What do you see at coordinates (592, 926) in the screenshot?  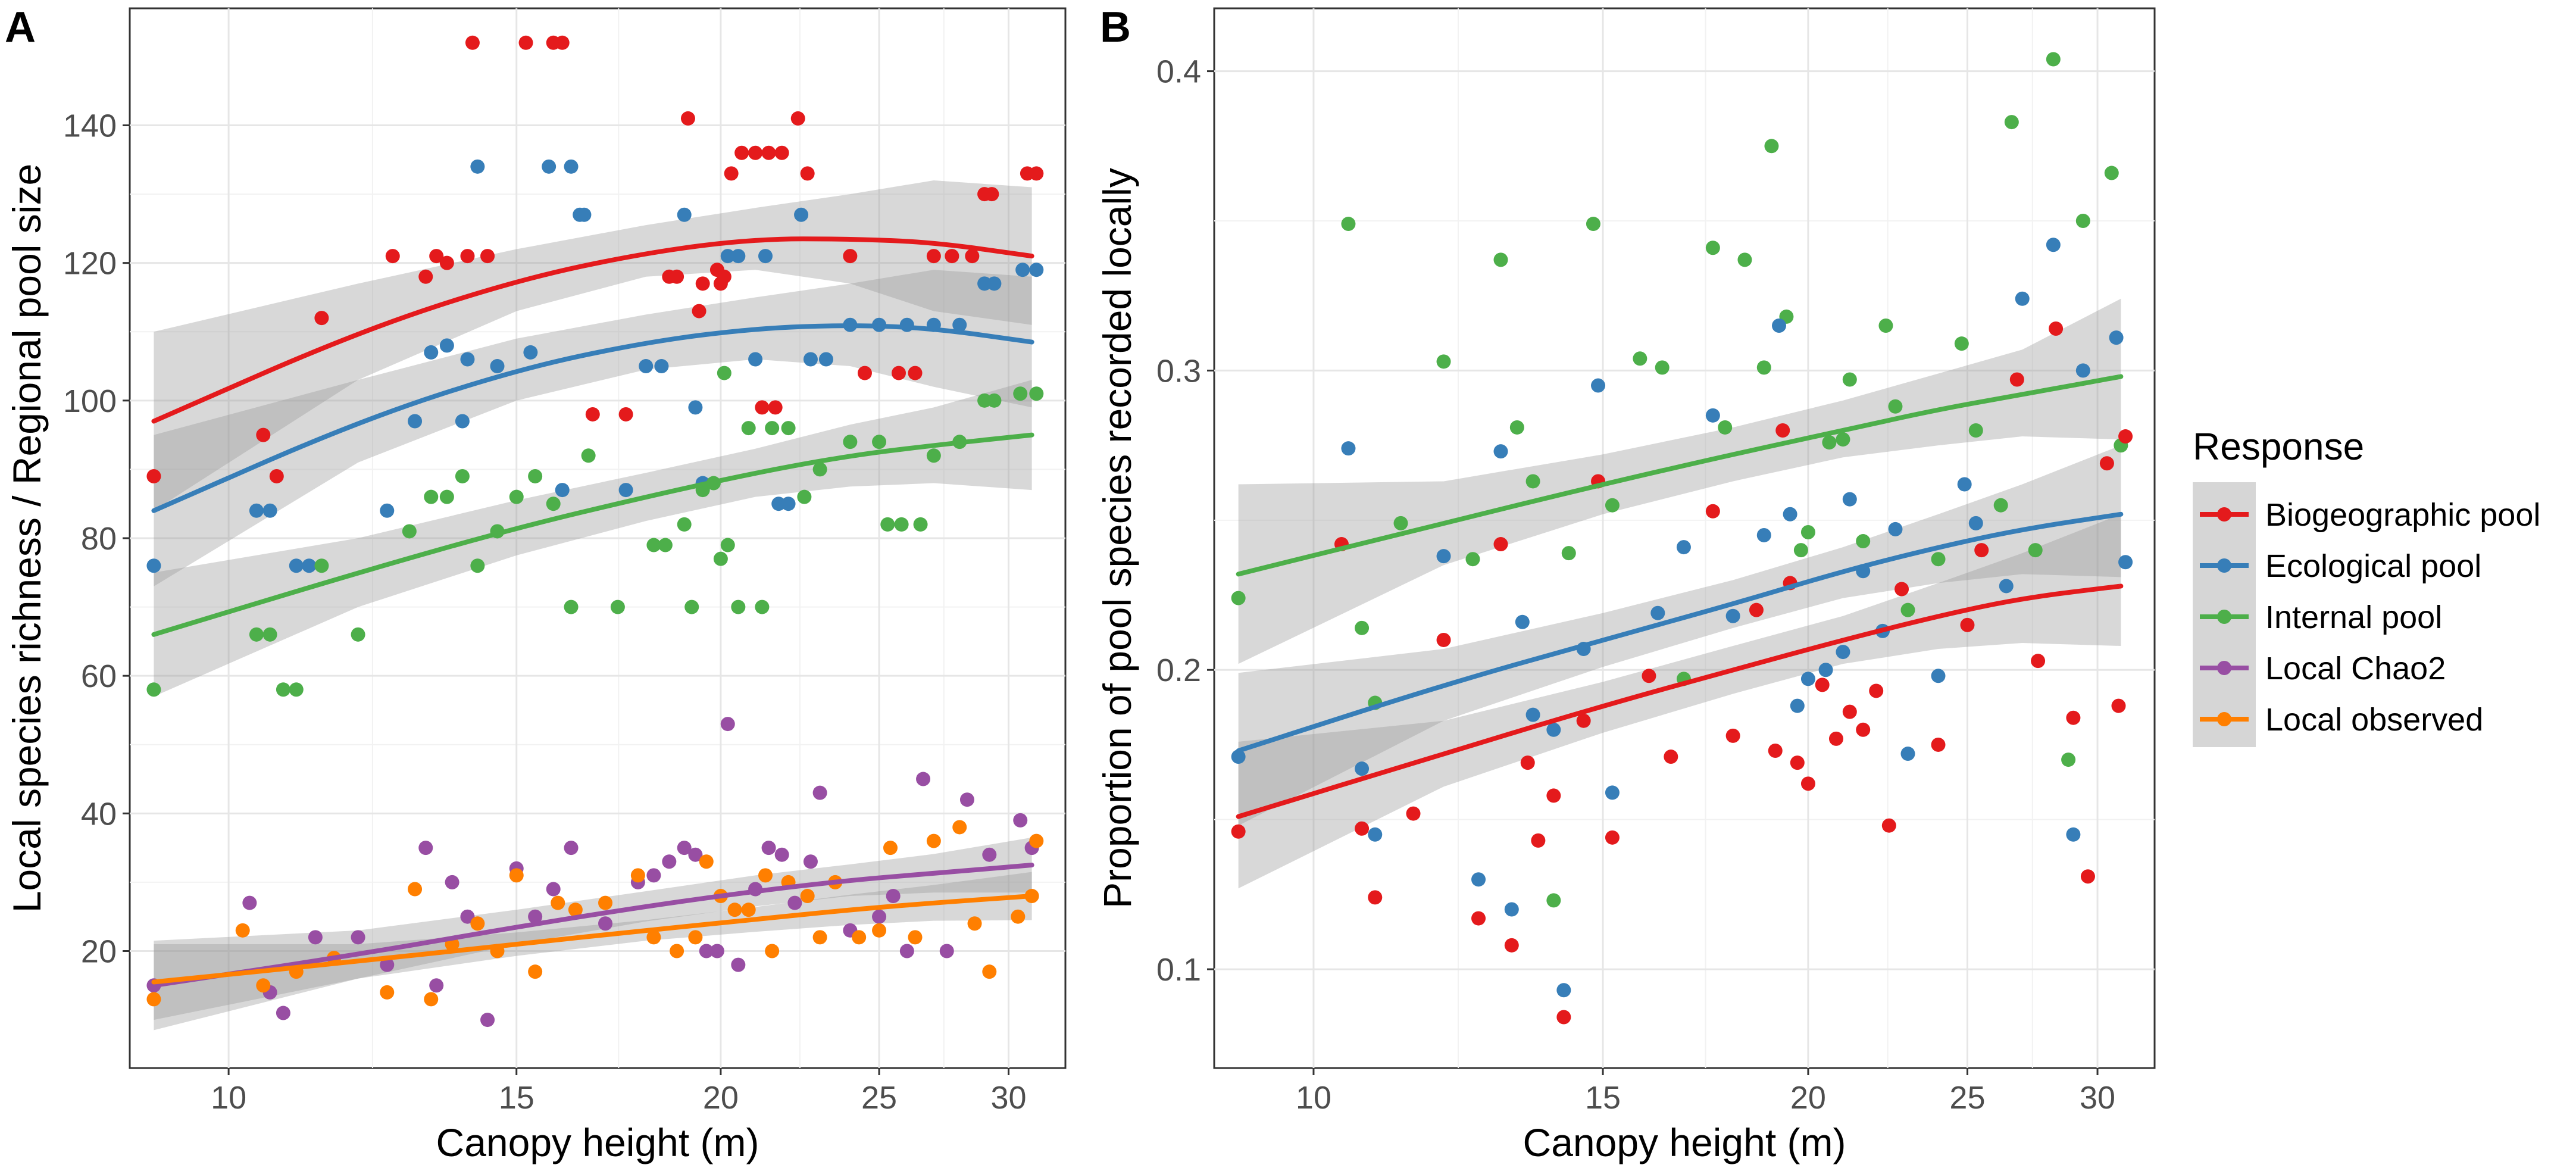 I see `fit-line-local-chao2` at bounding box center [592, 926].